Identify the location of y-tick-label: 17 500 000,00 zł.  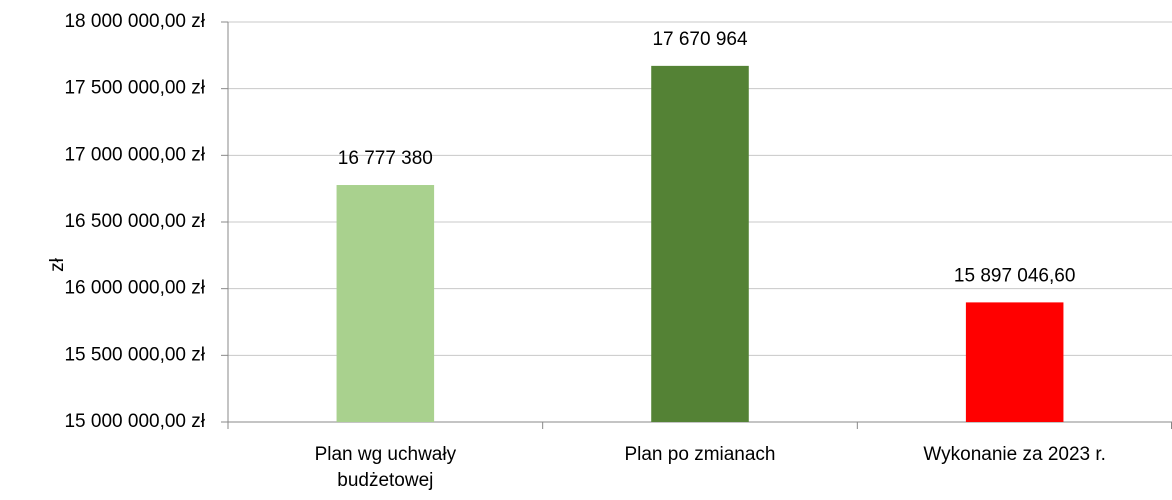
(134, 88).